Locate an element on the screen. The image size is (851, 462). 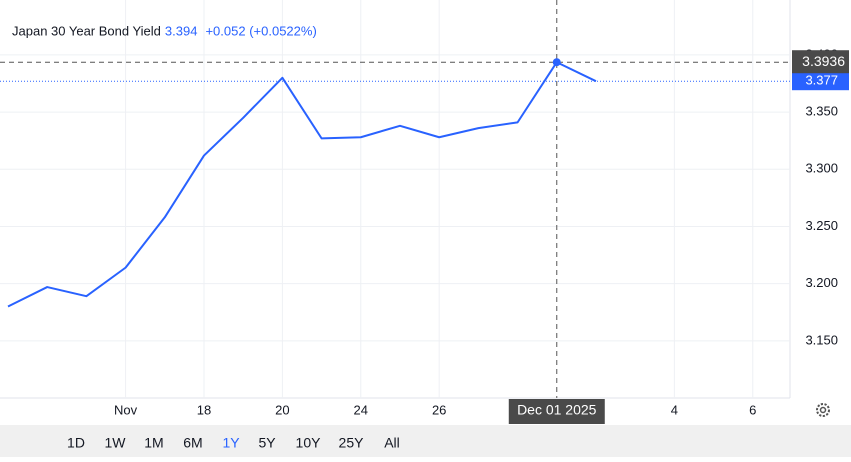
range-button: 1D is located at coordinates (76, 443).